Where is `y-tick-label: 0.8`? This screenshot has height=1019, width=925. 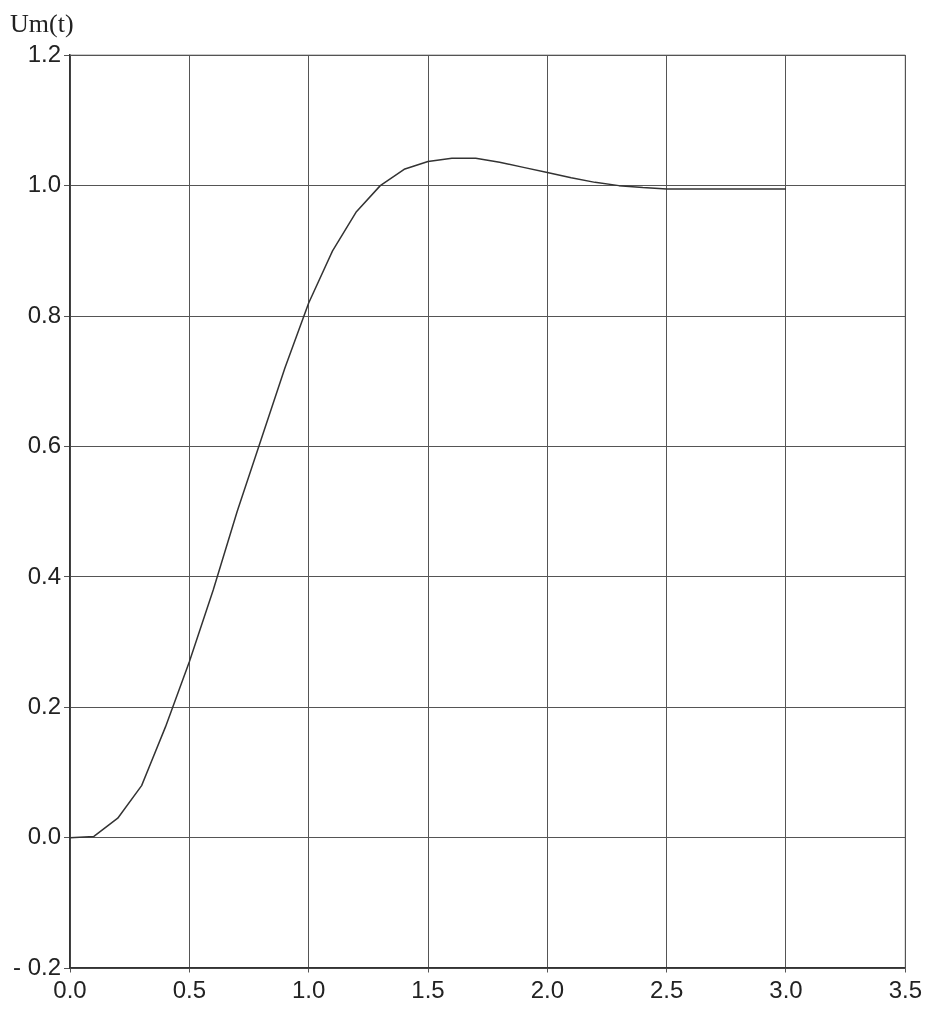
y-tick-label: 0.8 is located at coordinates (44, 314).